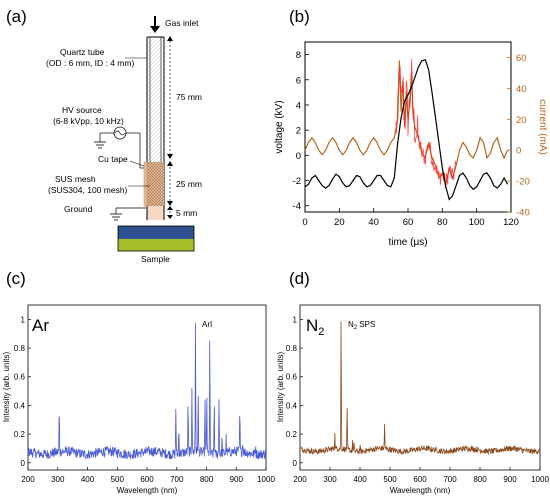  Describe the element at coordinates (420, 490) in the screenshot. I see `panel-d-xlabel: Wavelength (nm)` at that location.